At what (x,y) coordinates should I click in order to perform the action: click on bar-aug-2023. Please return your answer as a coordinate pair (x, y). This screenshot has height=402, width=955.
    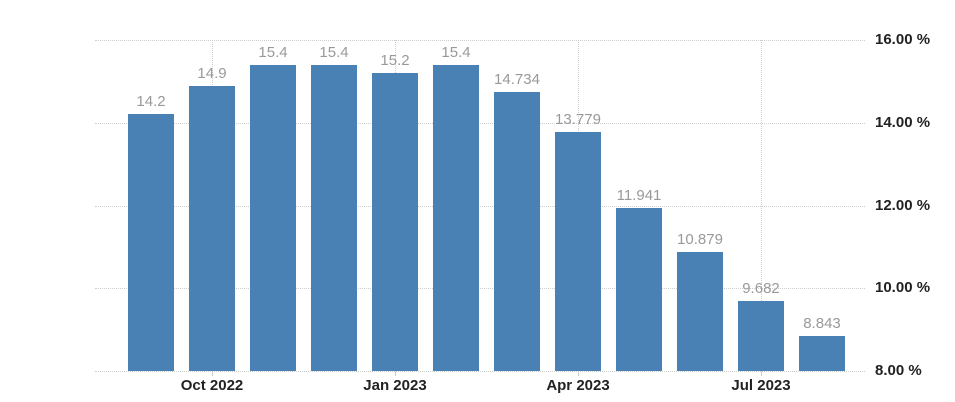
    Looking at the image, I should click on (822, 353).